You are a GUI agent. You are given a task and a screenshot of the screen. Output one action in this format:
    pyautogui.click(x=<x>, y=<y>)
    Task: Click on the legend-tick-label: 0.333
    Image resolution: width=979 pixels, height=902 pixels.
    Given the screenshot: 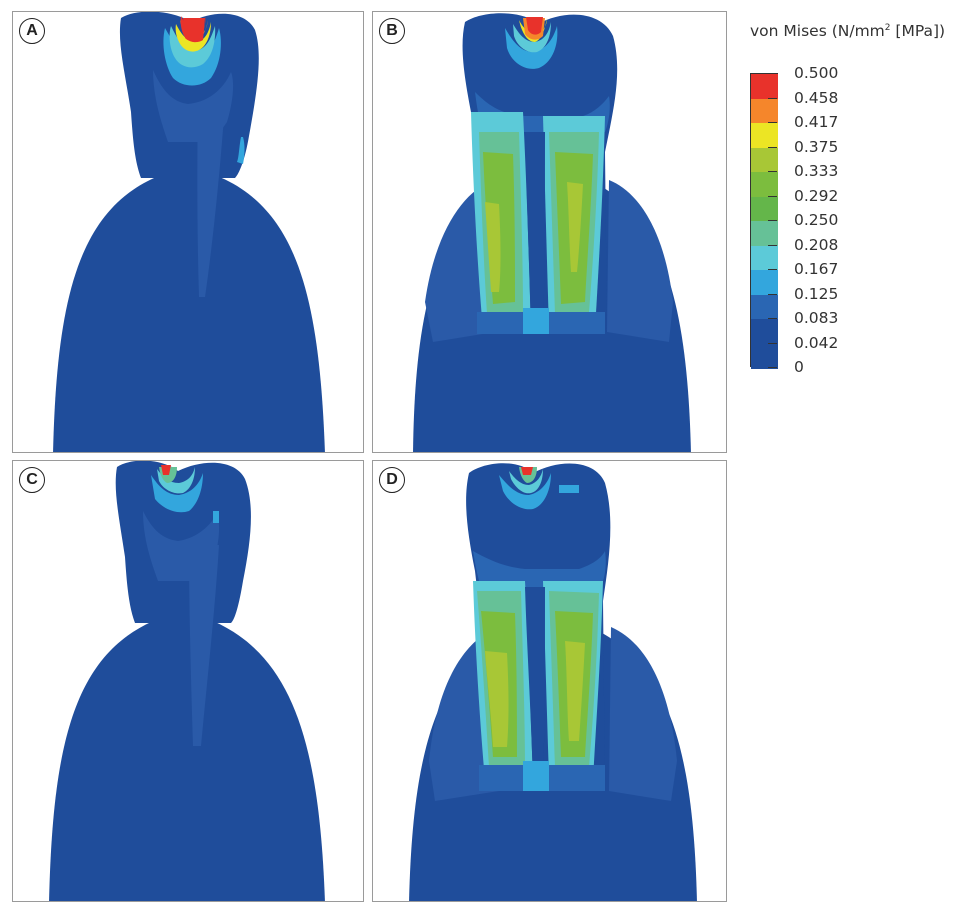 What is the action you would take?
    pyautogui.click(x=816, y=171)
    